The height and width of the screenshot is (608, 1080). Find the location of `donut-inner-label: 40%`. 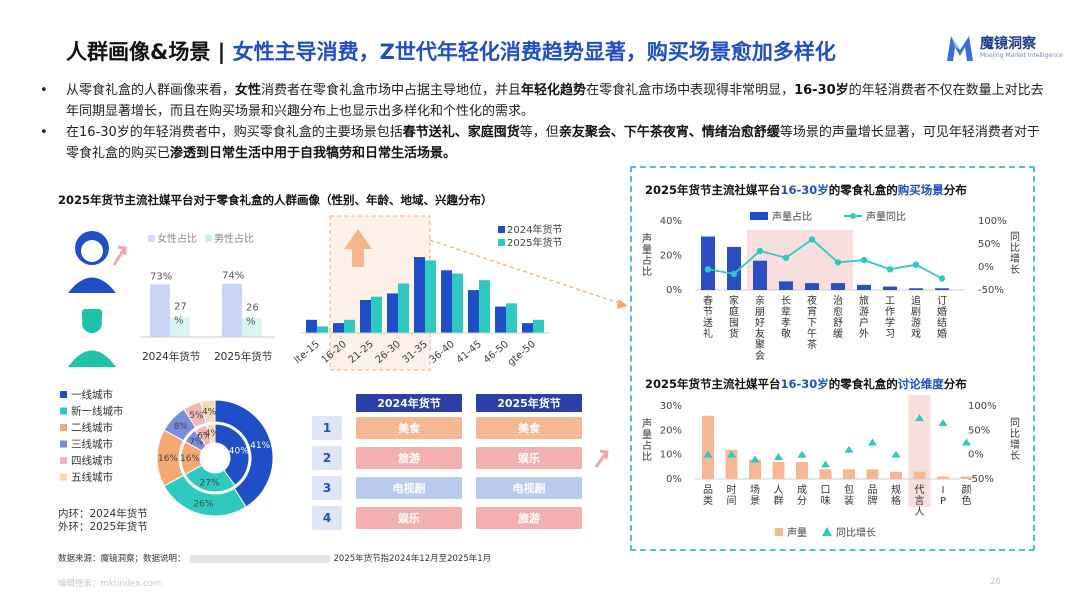

donut-inner-label: 40% is located at coordinates (239, 451).